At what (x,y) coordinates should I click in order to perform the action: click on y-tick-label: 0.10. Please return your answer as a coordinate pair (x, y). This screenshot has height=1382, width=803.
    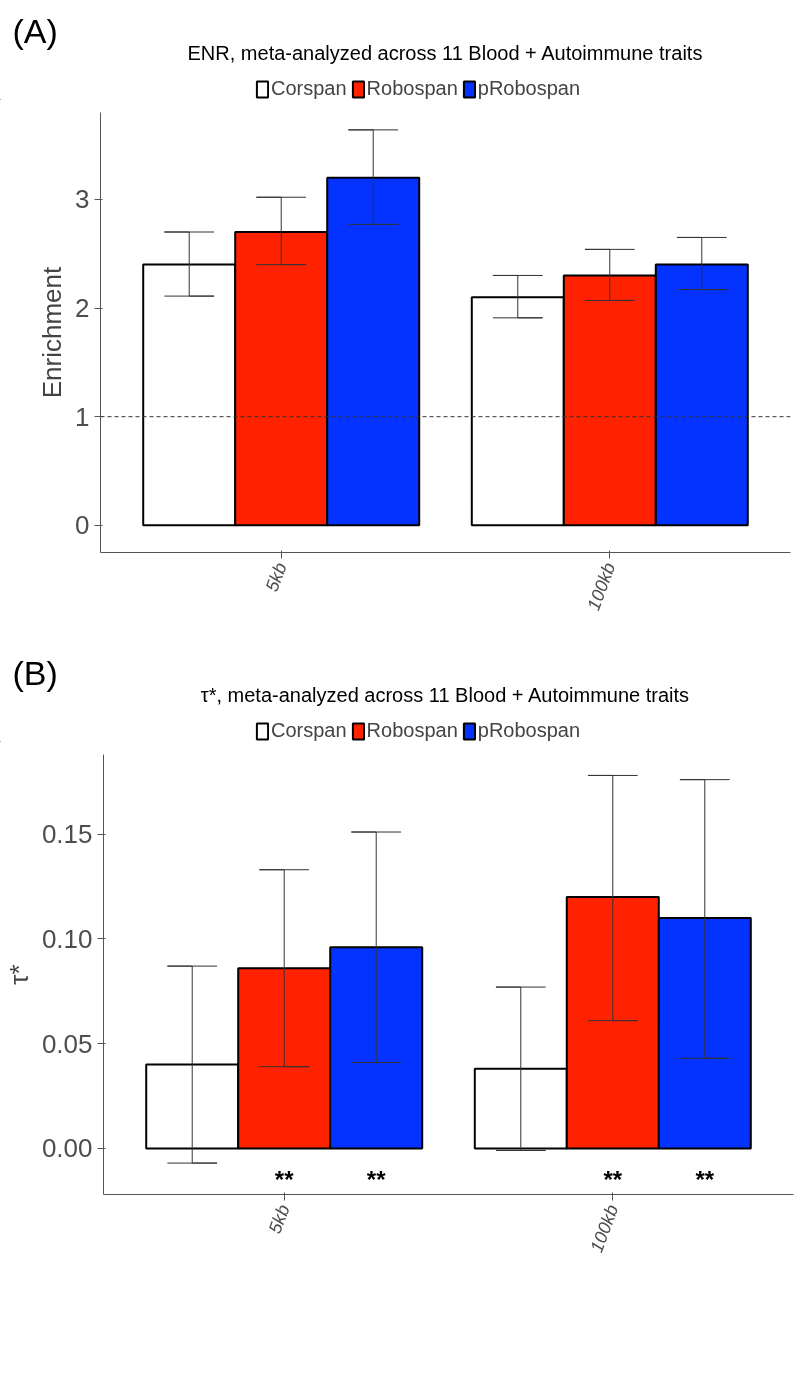
    Looking at the image, I should click on (67, 938).